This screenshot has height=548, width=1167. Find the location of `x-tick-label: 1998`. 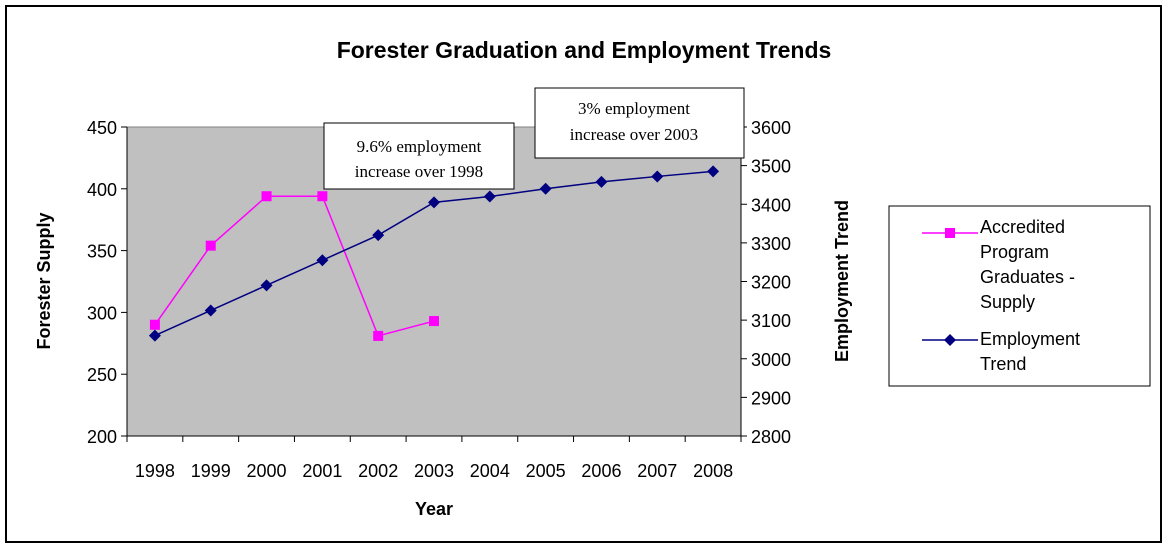

x-tick-label: 1998 is located at coordinates (155, 471).